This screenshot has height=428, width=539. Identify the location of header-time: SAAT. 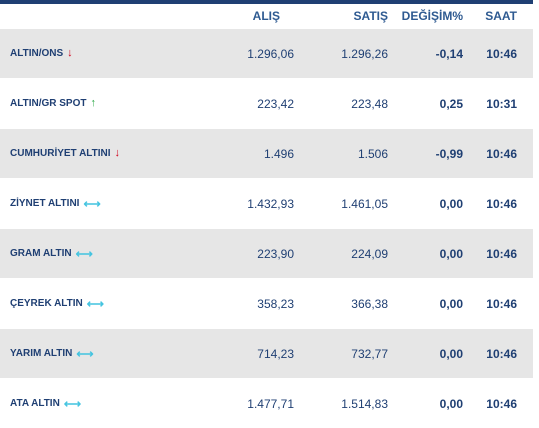
(501, 16).